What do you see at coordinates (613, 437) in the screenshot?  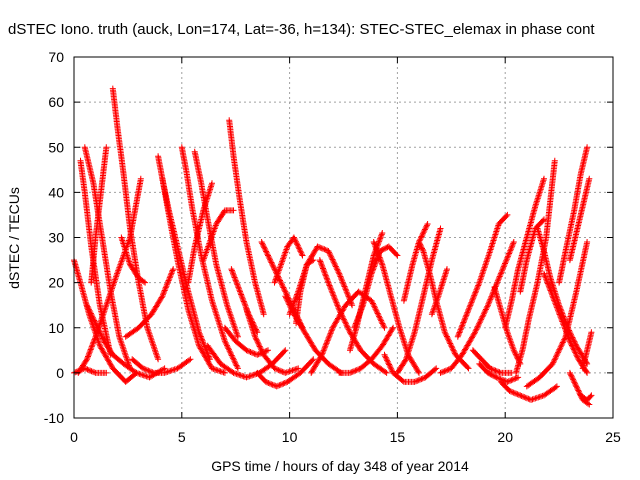 I see `x-tick-label: 25` at bounding box center [613, 437].